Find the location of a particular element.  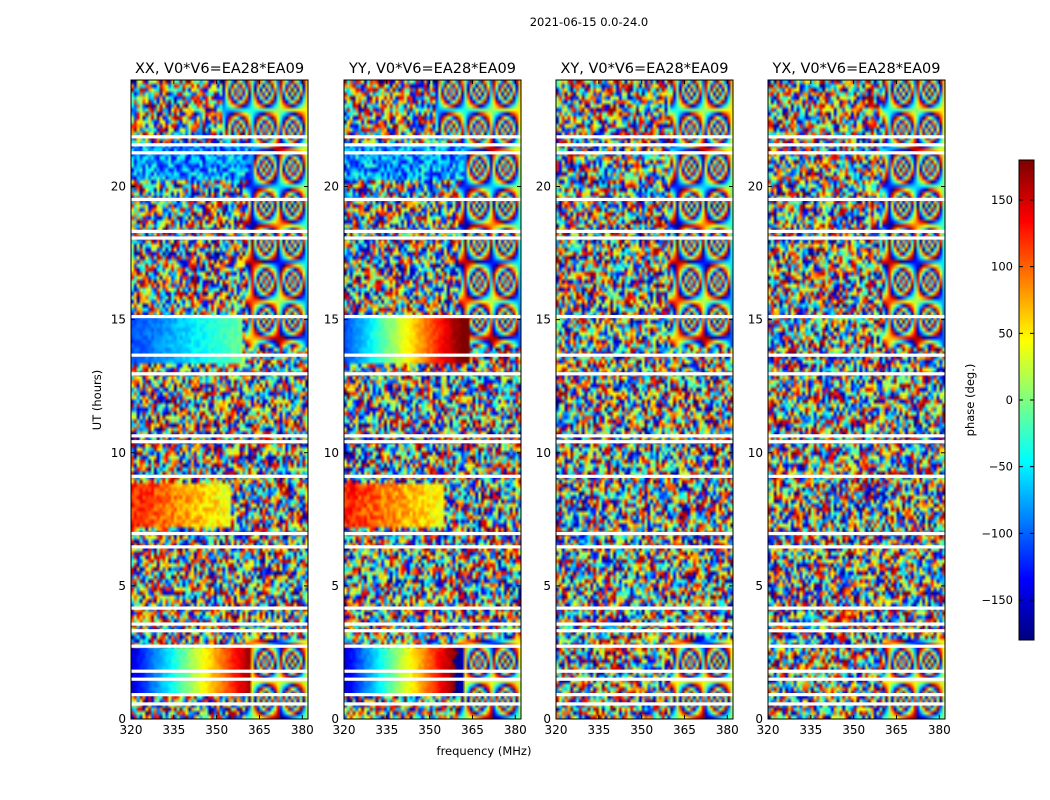

panel-title: XY, V0*V6=EA28*EA09 is located at coordinates (644, 69).